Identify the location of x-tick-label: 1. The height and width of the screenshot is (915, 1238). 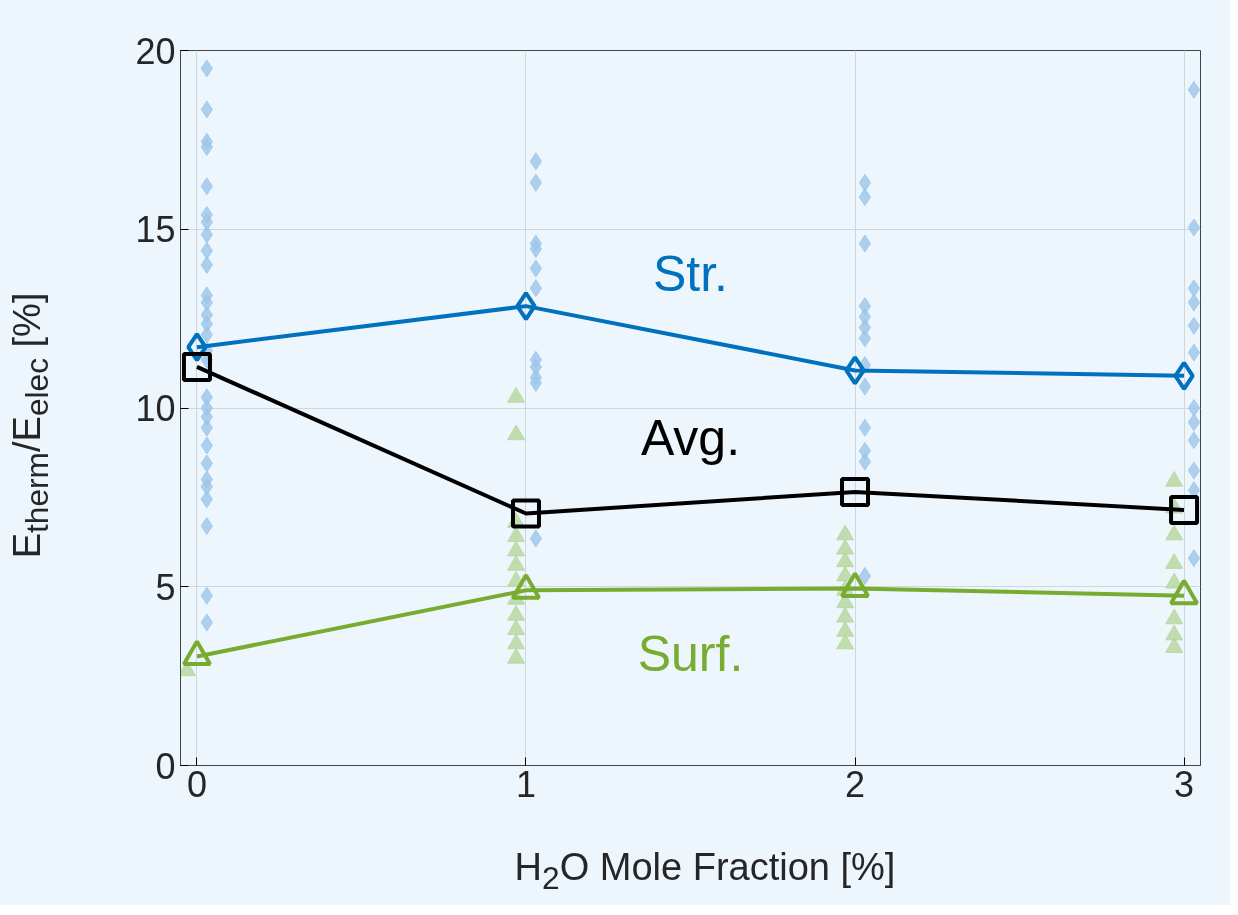
(525, 784).